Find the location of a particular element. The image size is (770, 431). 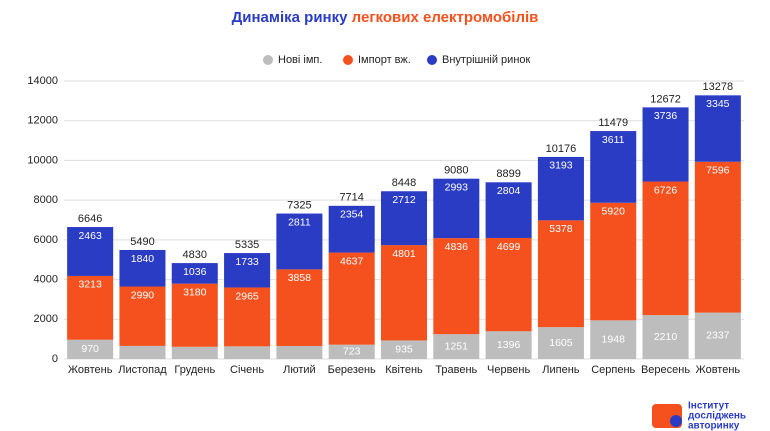

data-label: 1396 is located at coordinates (509, 345).